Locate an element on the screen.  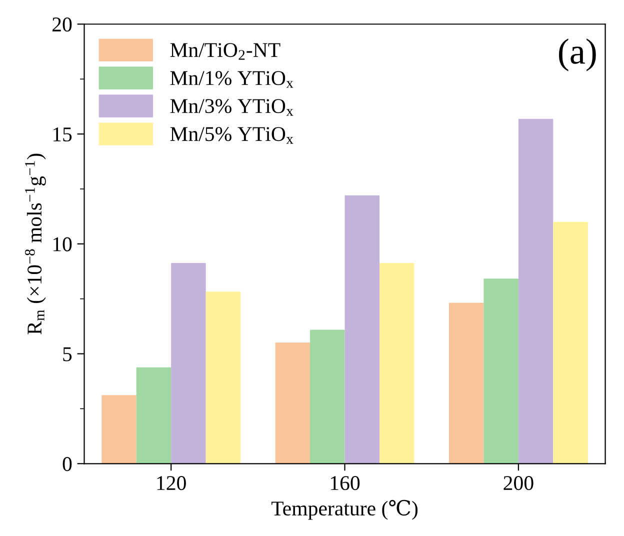
legend-label: Mn/1% YTiO$_{x}$ is located at coordinates (232, 79).